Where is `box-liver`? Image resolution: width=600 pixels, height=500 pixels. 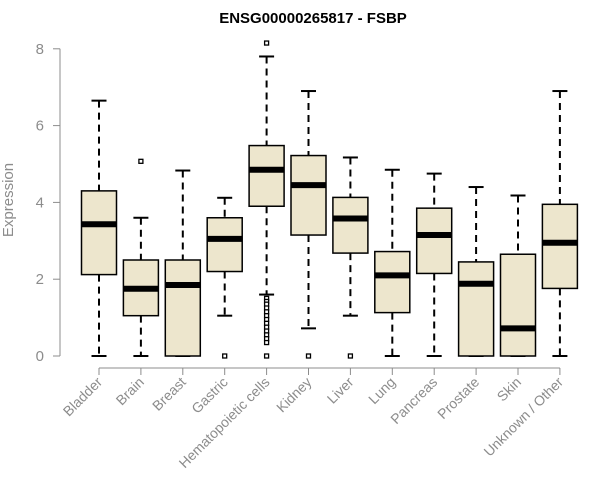 box-liver is located at coordinates (350, 257).